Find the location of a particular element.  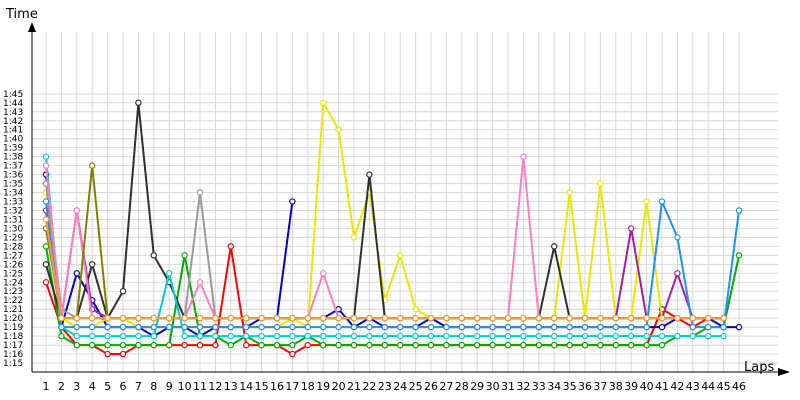

y-tick-label: 1:23 is located at coordinates (13, 292).